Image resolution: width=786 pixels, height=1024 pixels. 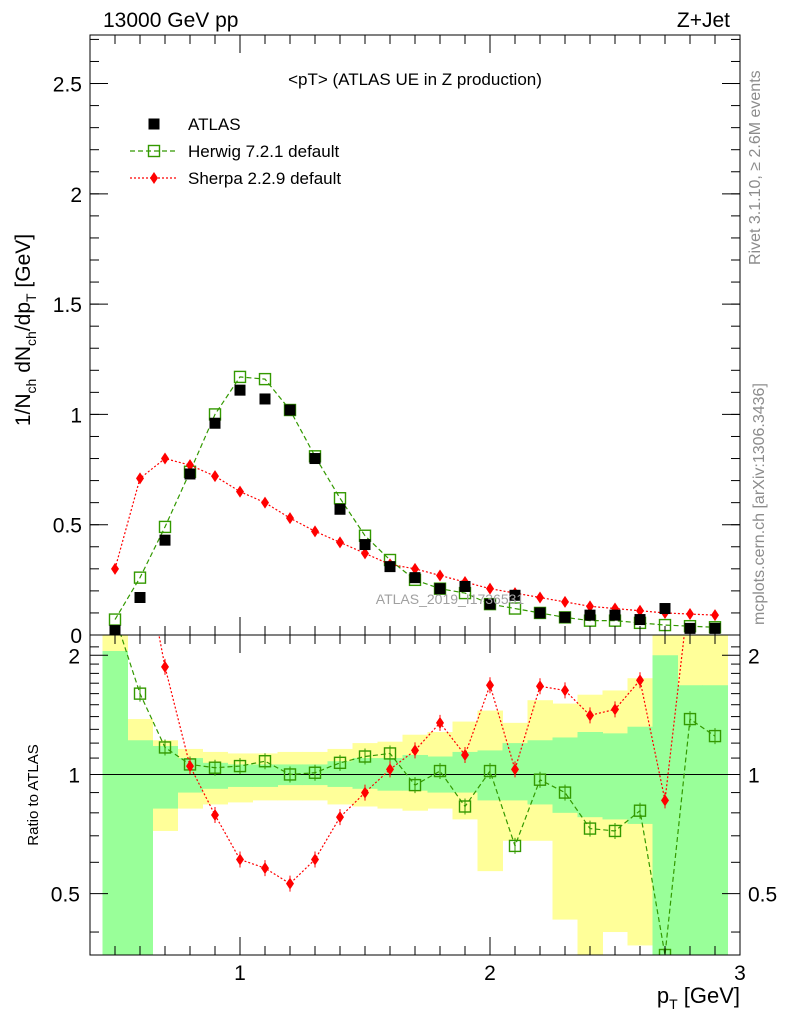 What do you see at coordinates (76, 195) in the screenshot?
I see `y-tick-label: 2` at bounding box center [76, 195].